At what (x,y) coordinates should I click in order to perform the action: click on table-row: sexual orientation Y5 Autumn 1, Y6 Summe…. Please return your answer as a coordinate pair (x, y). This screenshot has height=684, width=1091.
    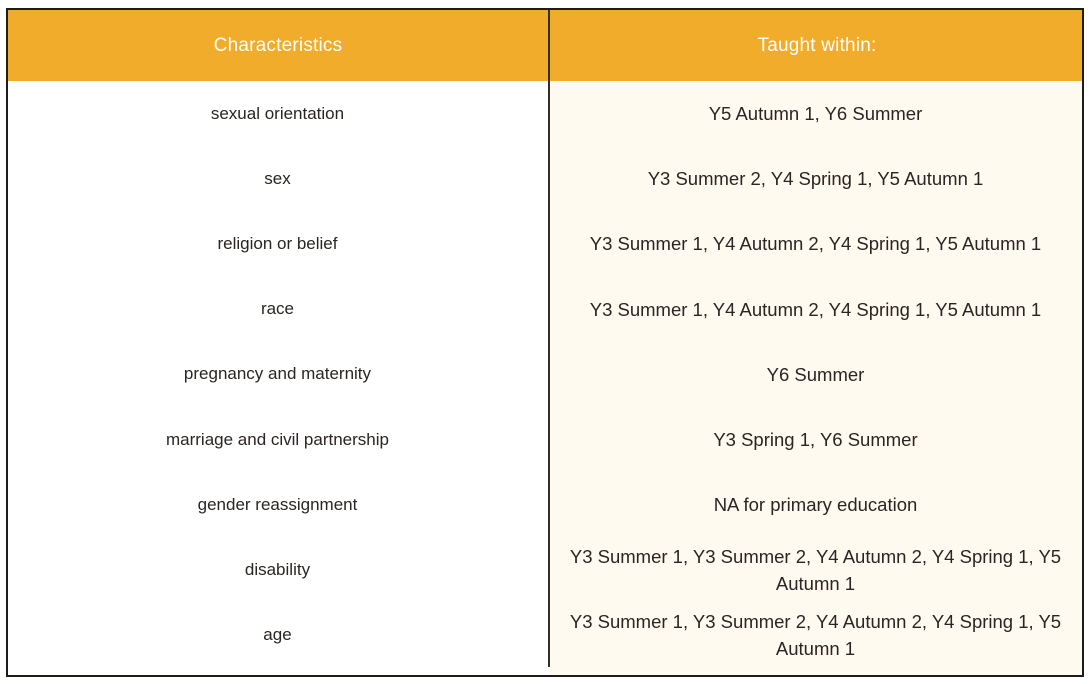
    Looking at the image, I should click on (545, 113).